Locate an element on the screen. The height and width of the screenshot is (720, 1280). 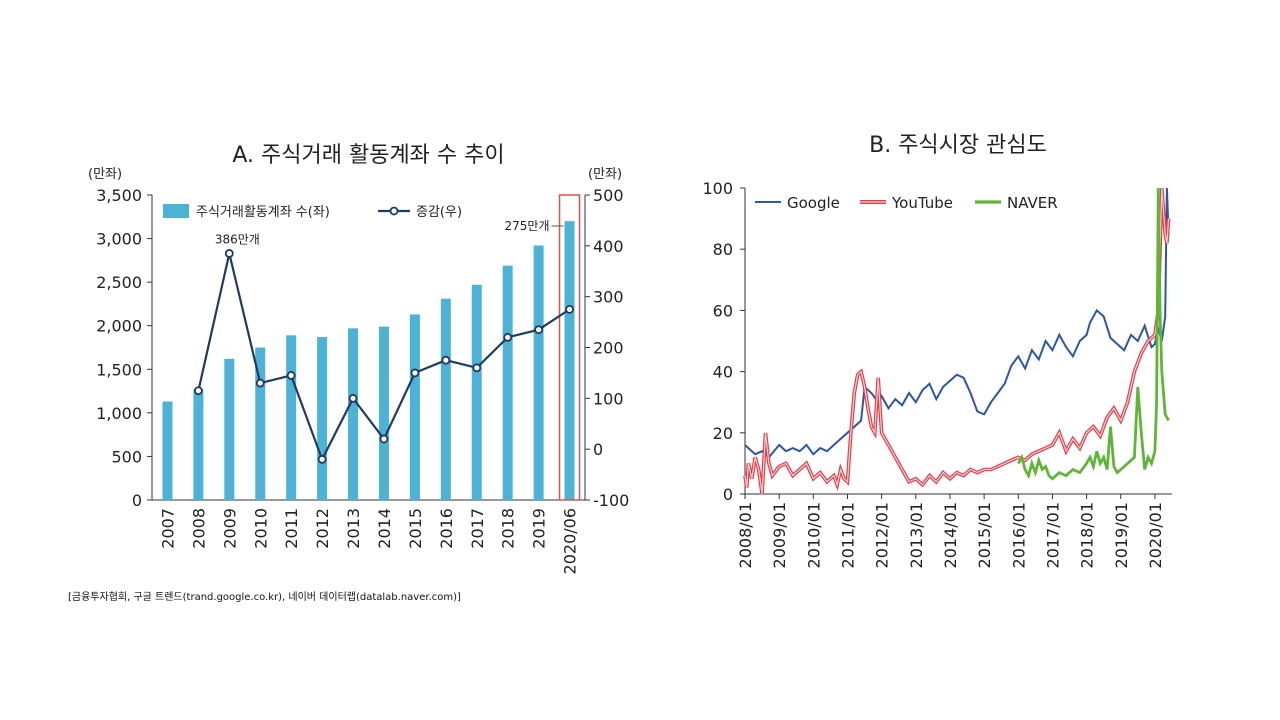
bar-2009 is located at coordinates (229, 429).